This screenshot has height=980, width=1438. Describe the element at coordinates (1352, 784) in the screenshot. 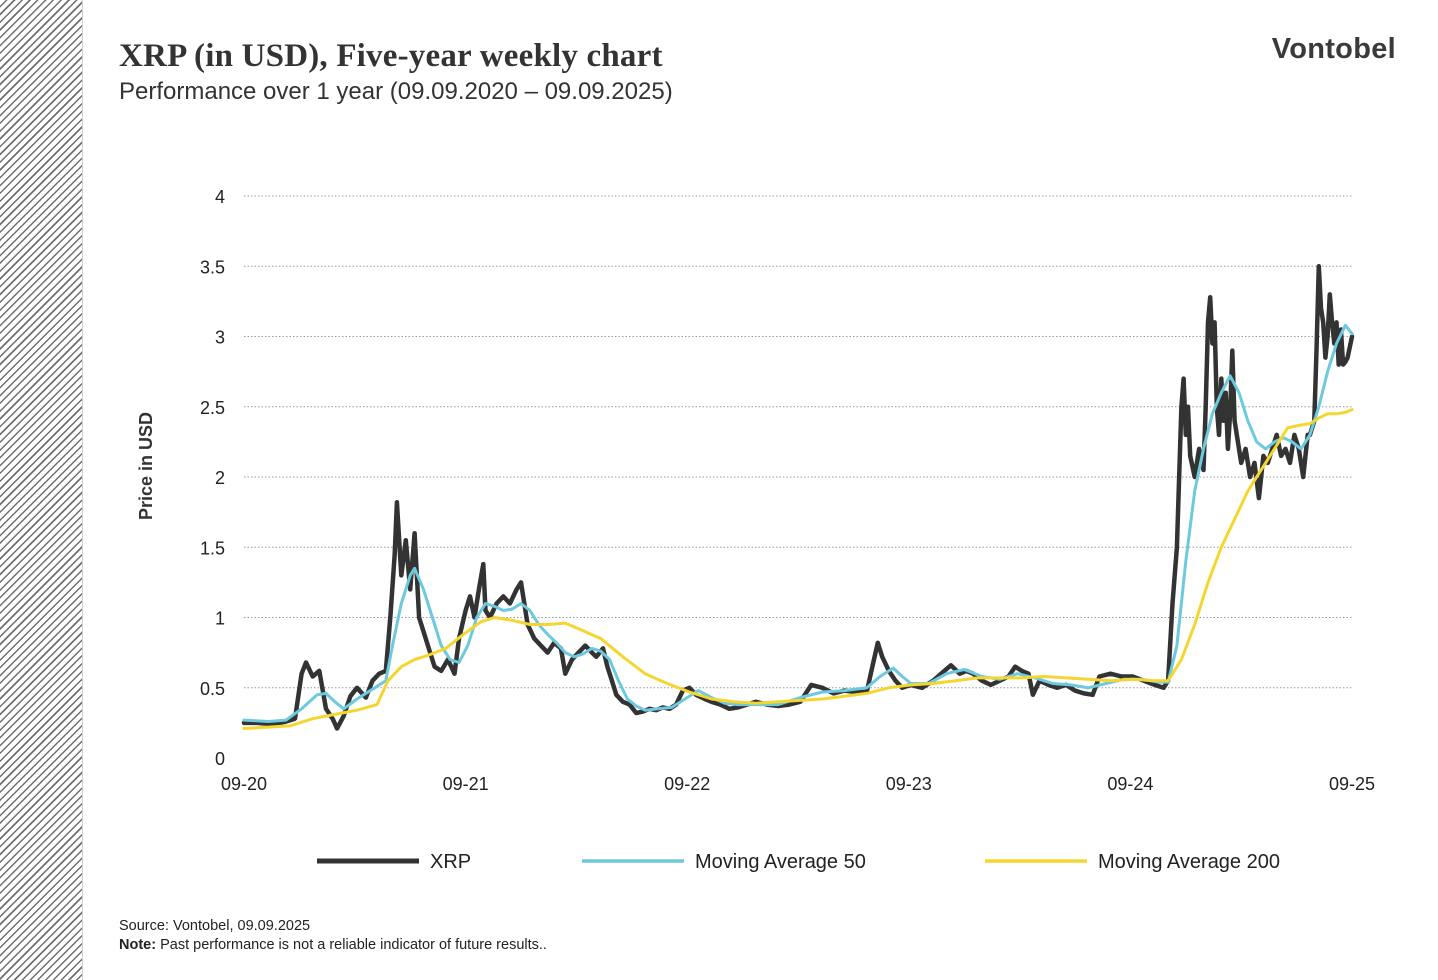

I see `x-tick-label: 09-25` at that location.